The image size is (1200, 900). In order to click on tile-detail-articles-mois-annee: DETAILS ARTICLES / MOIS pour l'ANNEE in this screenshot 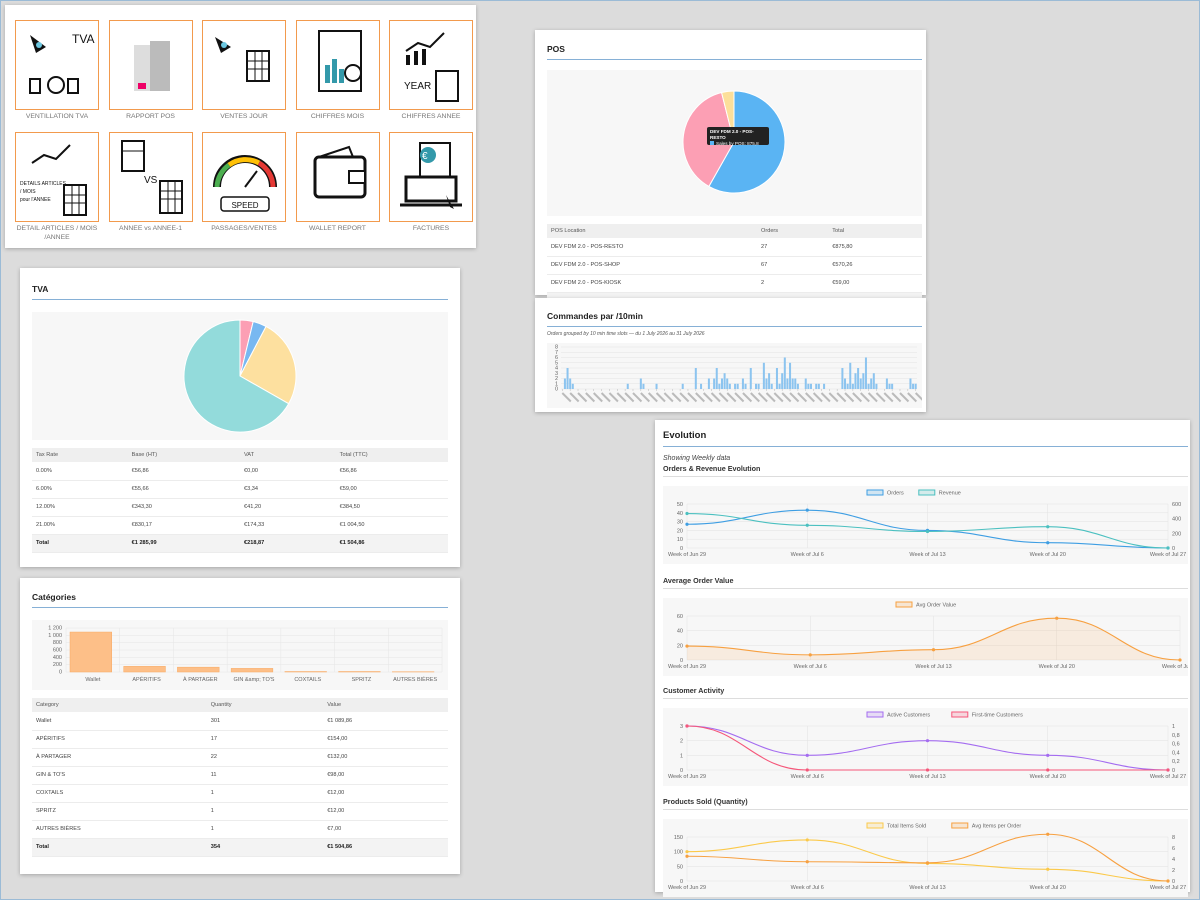, I will do `click(57, 177)`.